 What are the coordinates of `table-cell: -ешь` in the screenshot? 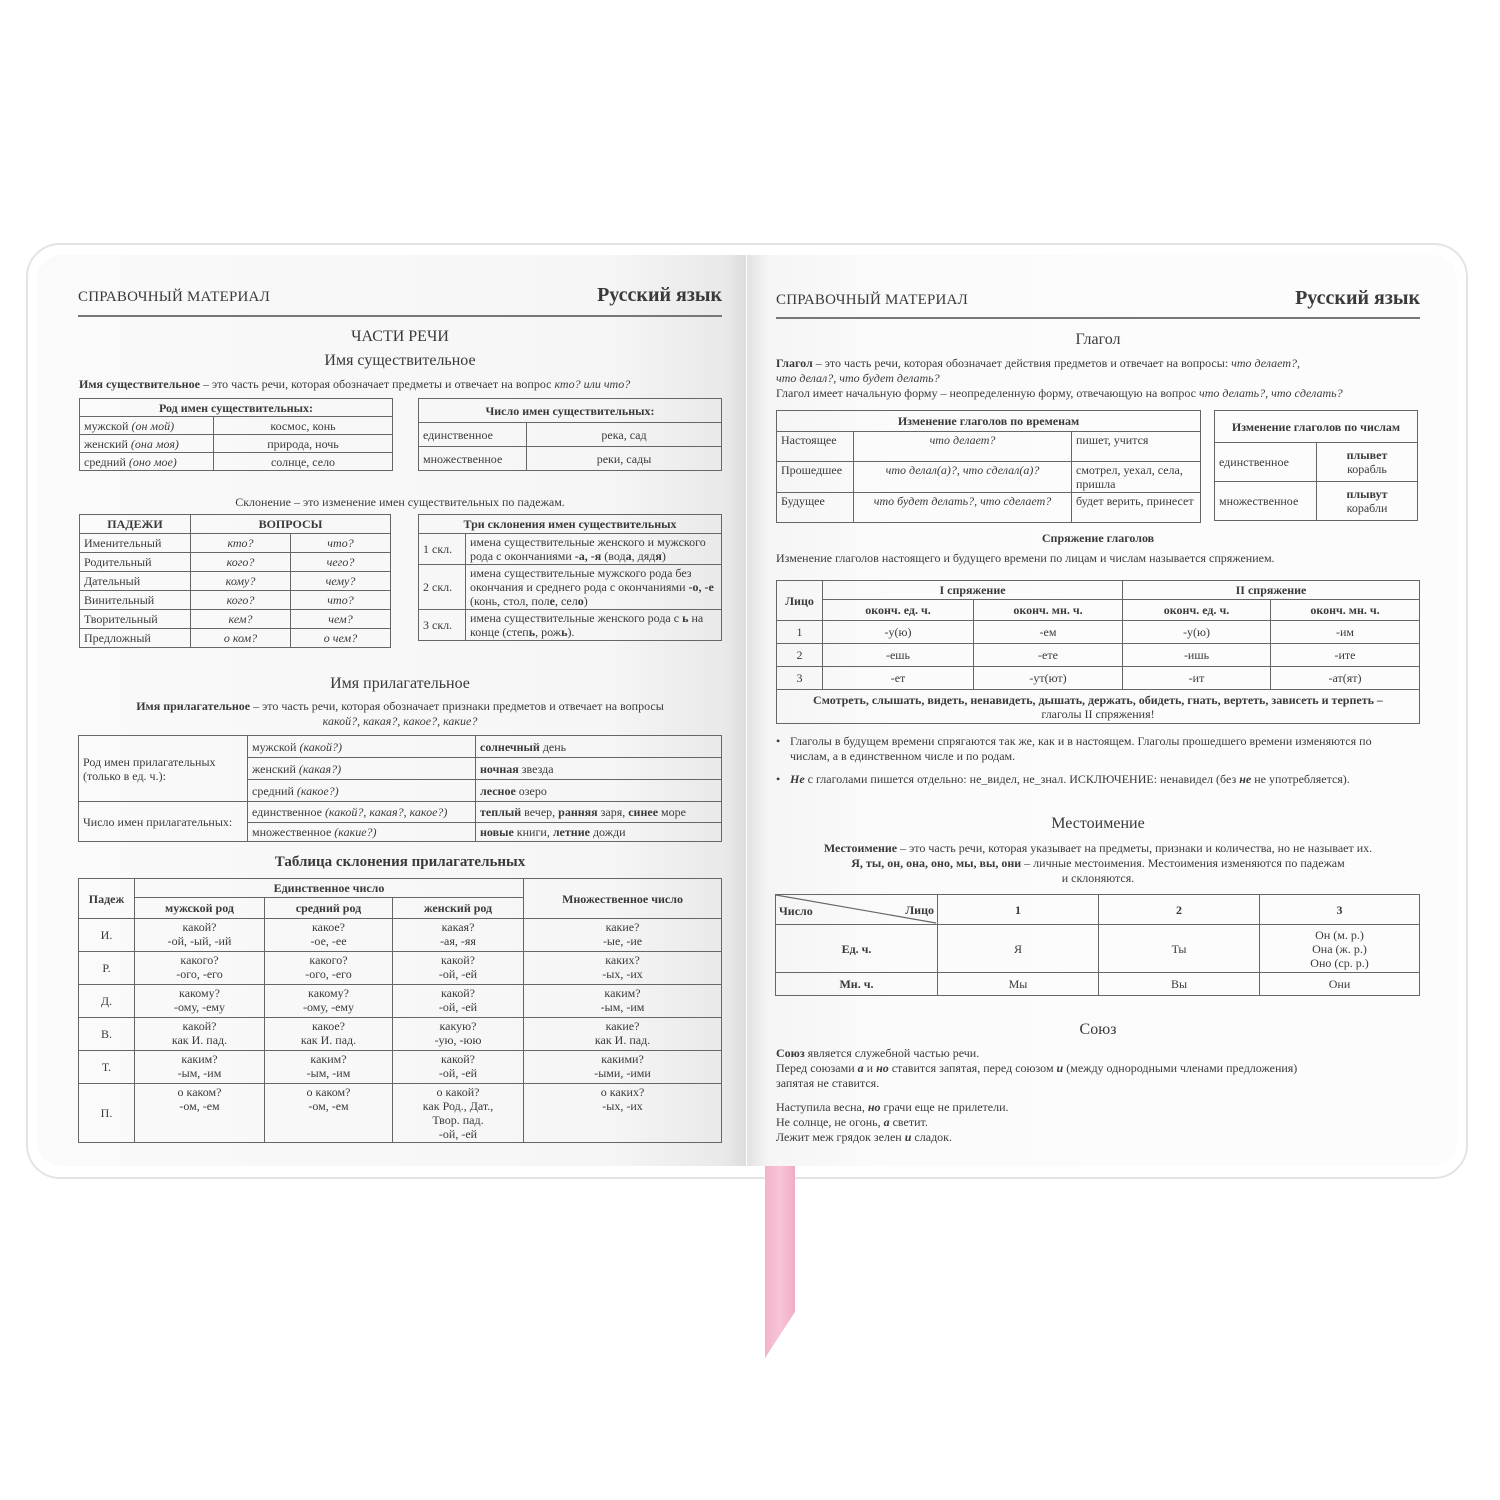 It's located at (898, 655).